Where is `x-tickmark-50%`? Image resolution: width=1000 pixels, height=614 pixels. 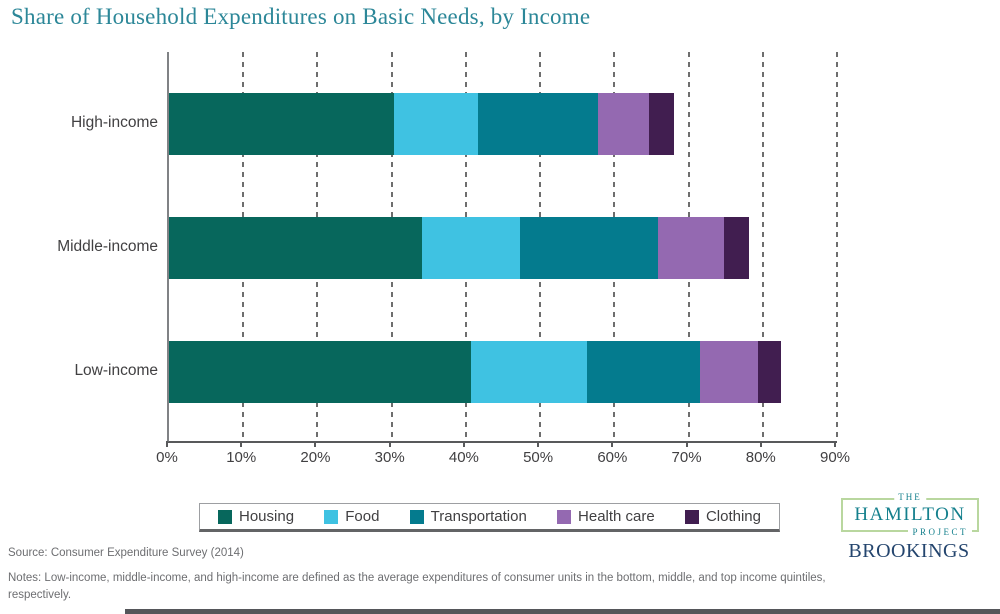
x-tickmark-50% is located at coordinates (538, 444).